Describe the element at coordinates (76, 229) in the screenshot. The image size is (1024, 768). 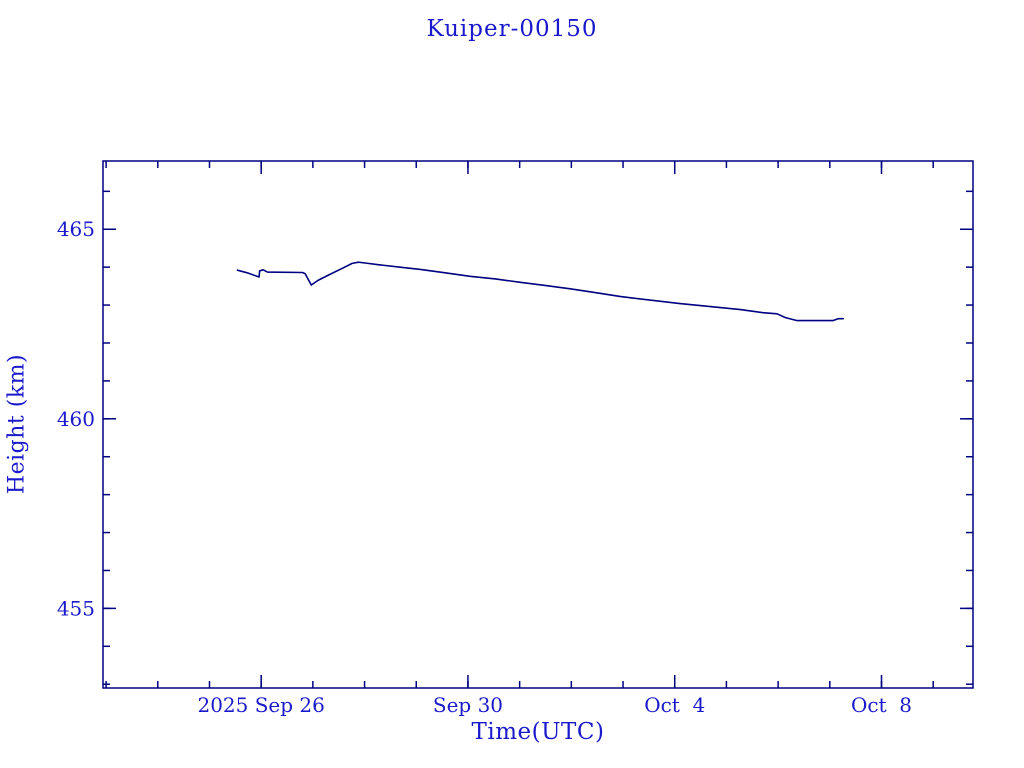
I see `y-tick-label: 465` at that location.